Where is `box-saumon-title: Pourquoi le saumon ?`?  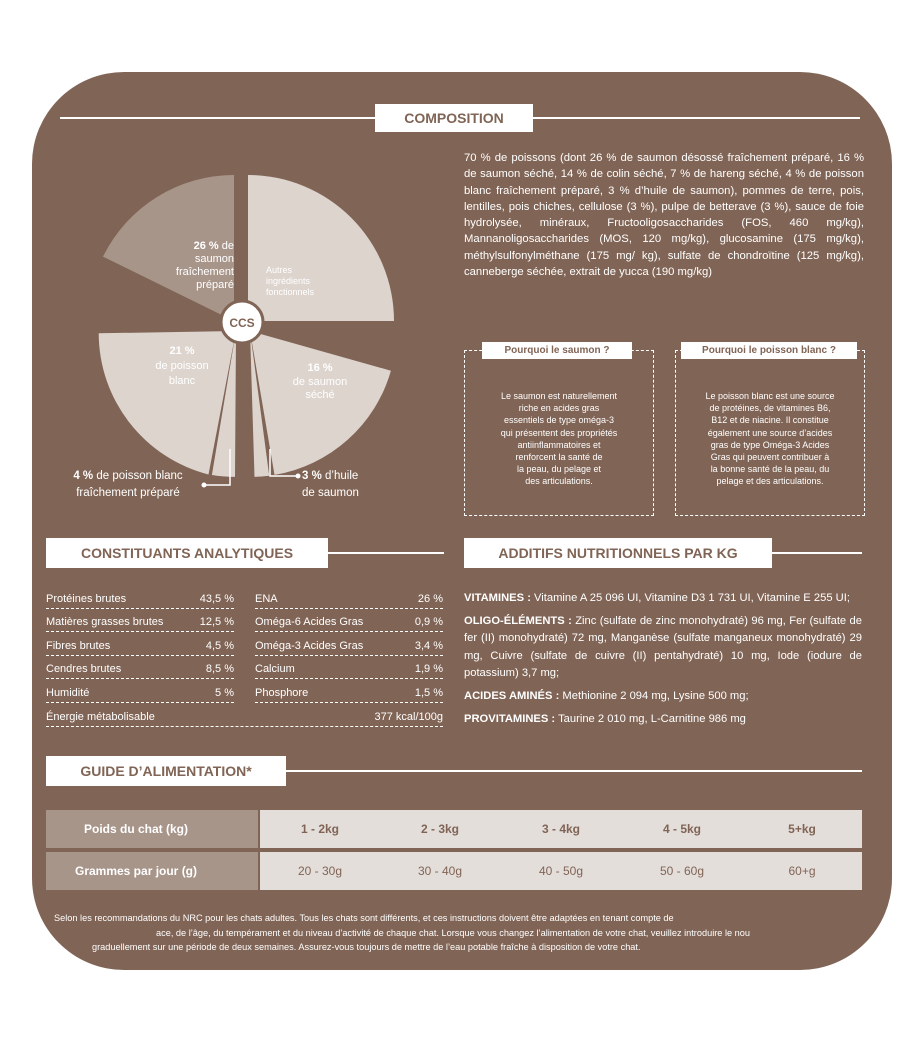
box-saumon-title: Pourquoi le saumon ? is located at coordinates (557, 350).